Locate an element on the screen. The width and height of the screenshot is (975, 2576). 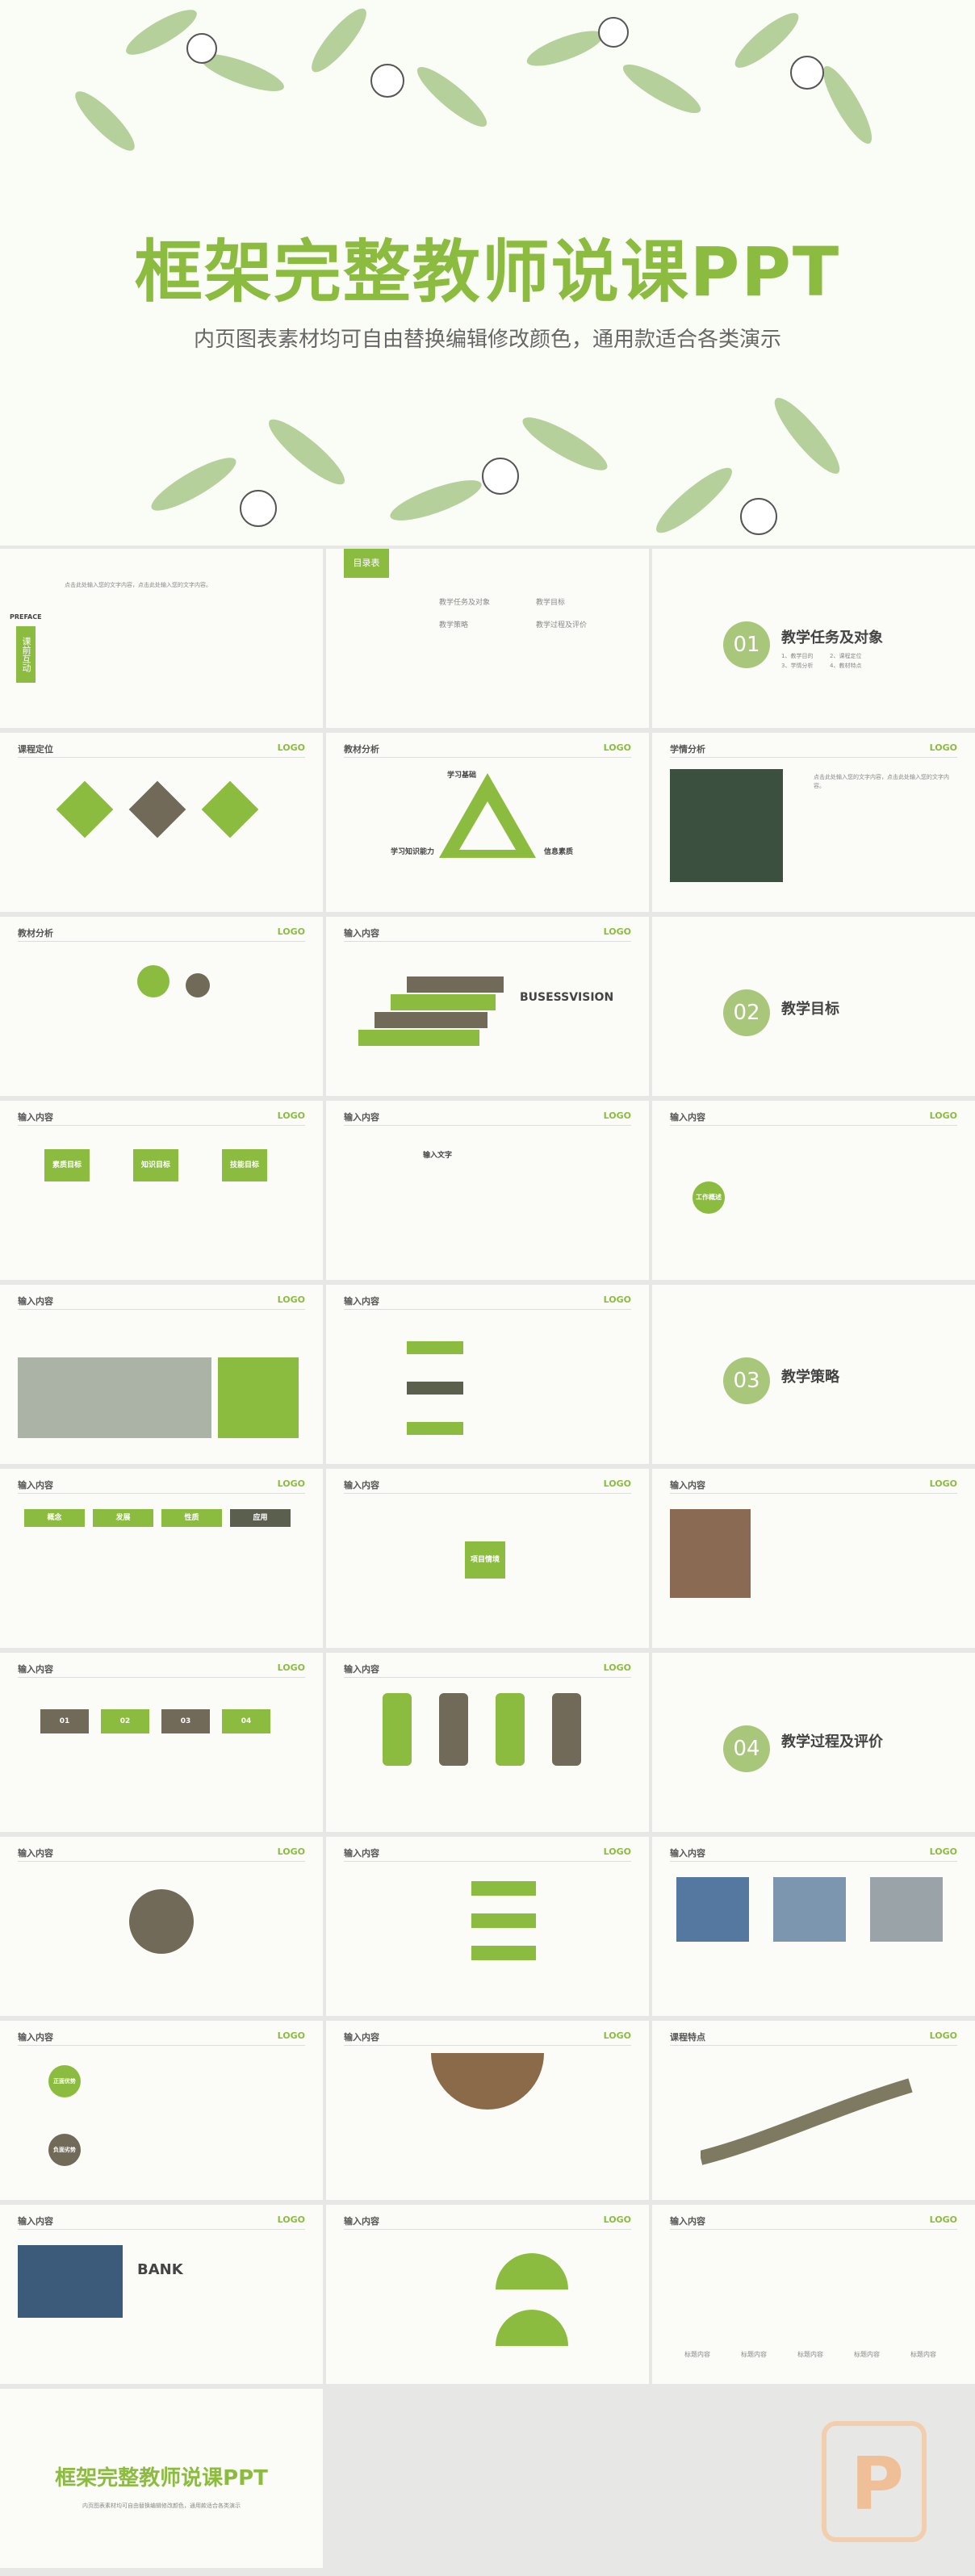
slide-flow: 输入内容 LOGO is located at coordinates (487, 1926).